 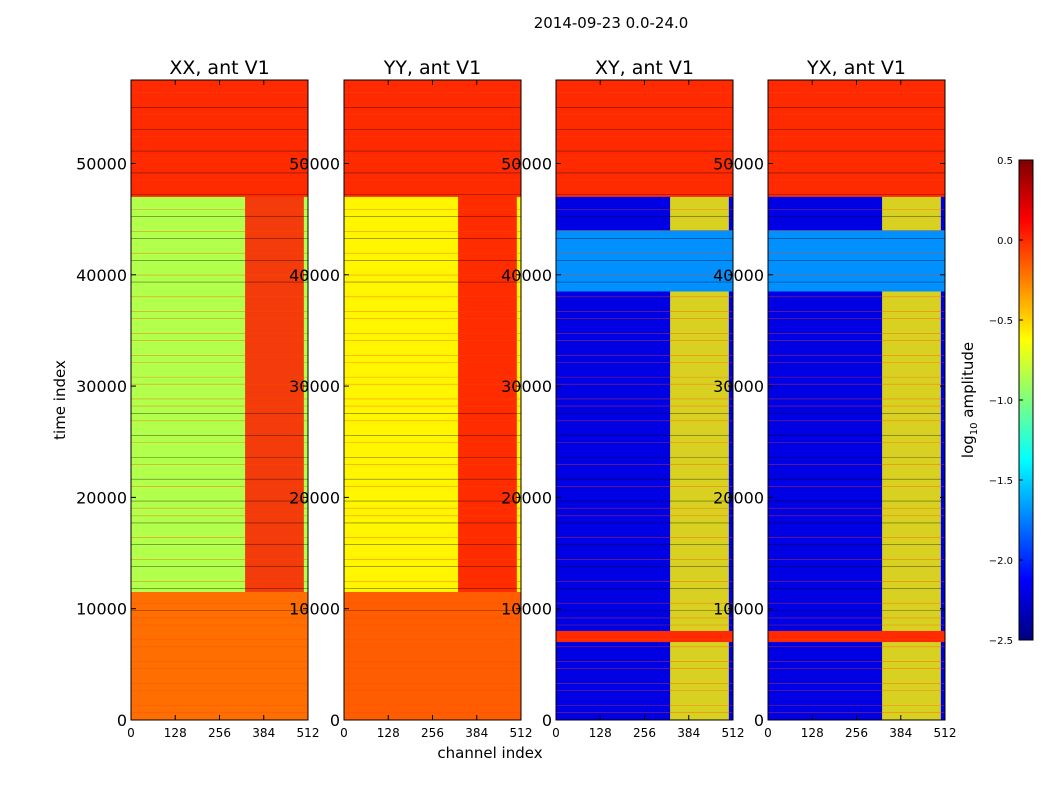 What do you see at coordinates (1005, 161) in the screenshot?
I see `colorbar-tick-label: 0.5` at bounding box center [1005, 161].